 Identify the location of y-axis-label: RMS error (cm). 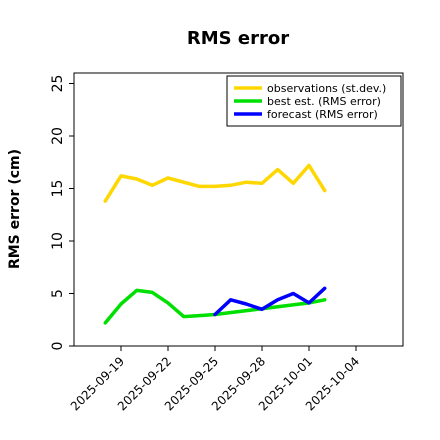
(15, 209).